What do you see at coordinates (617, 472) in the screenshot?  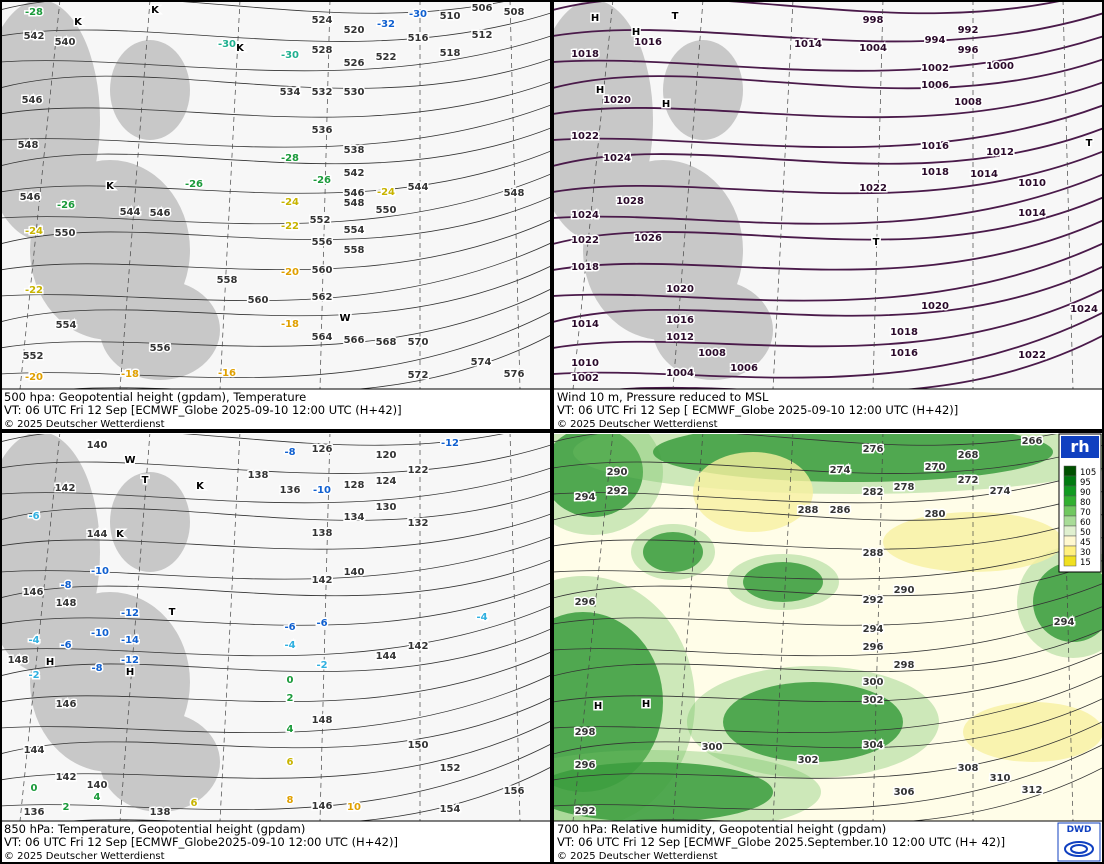 I see `contour-label: 290` at bounding box center [617, 472].